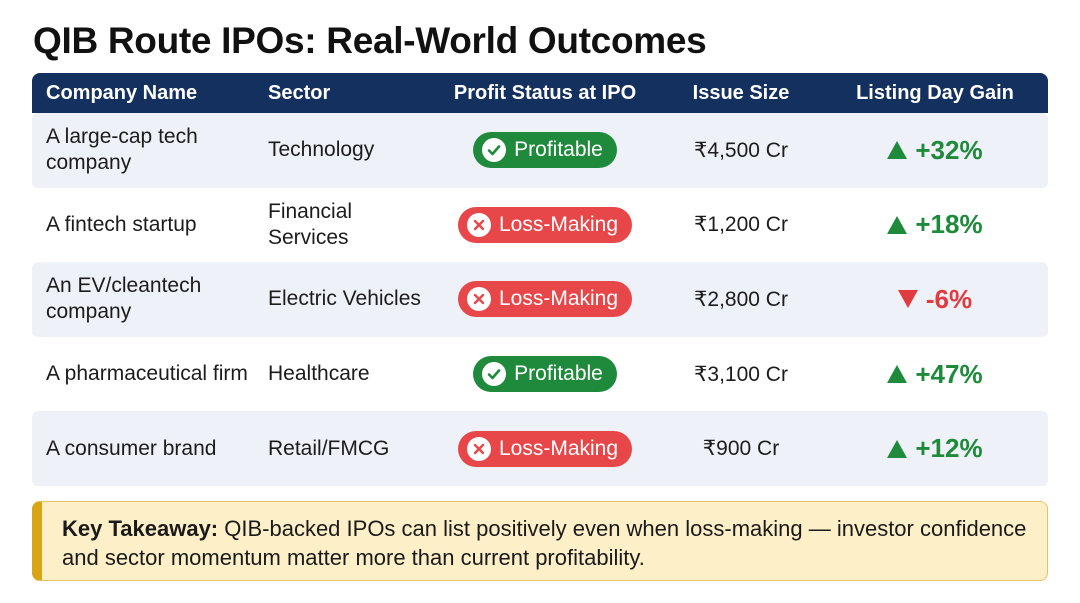 Image resolution: width=1080 pixels, height=603 pixels. I want to click on header-listing-day-gain: Listing Day Gain, so click(935, 92).